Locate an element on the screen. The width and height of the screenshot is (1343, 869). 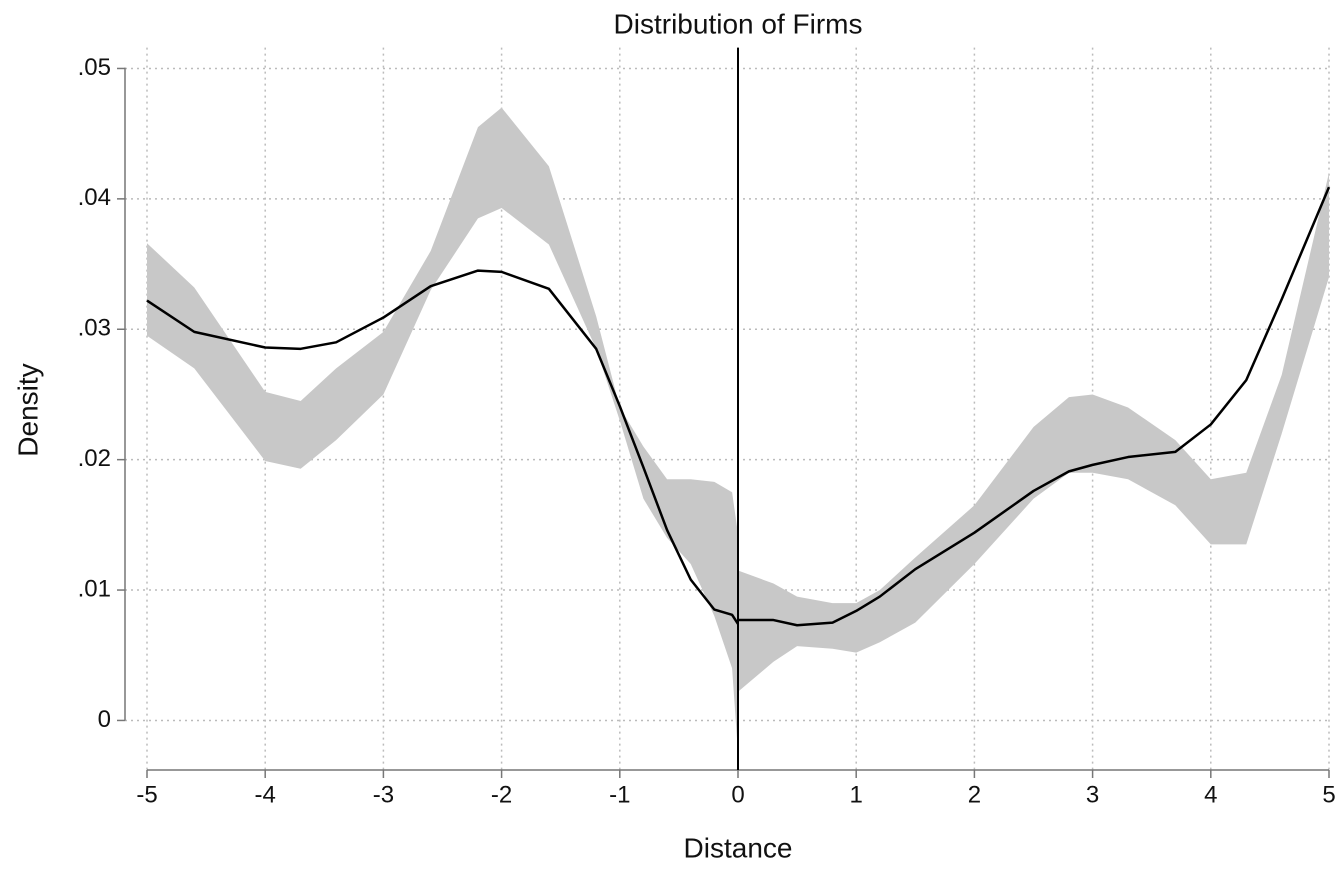
x-axis-title: Distance is located at coordinates (738, 847).